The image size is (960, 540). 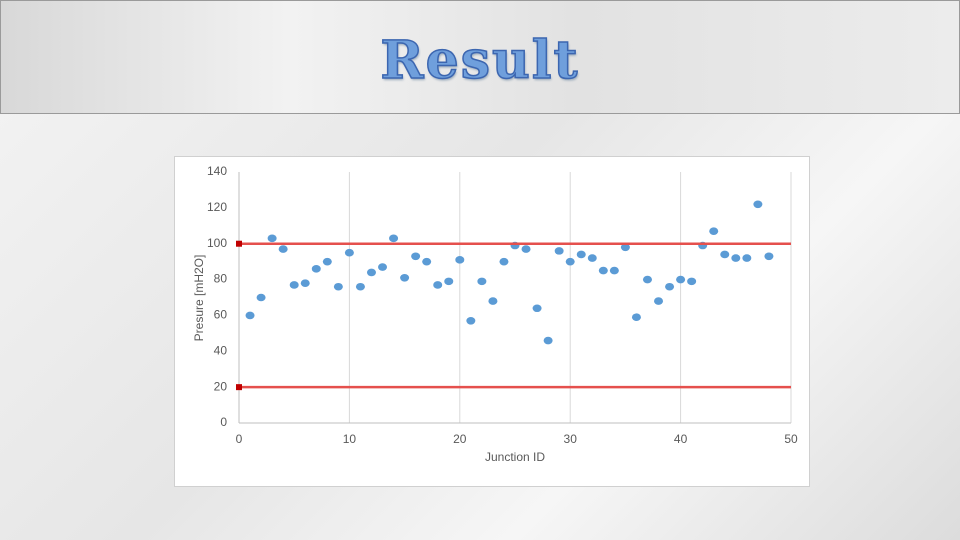 What do you see at coordinates (221, 386) in the screenshot?
I see `y-tick-label: 20` at bounding box center [221, 386].